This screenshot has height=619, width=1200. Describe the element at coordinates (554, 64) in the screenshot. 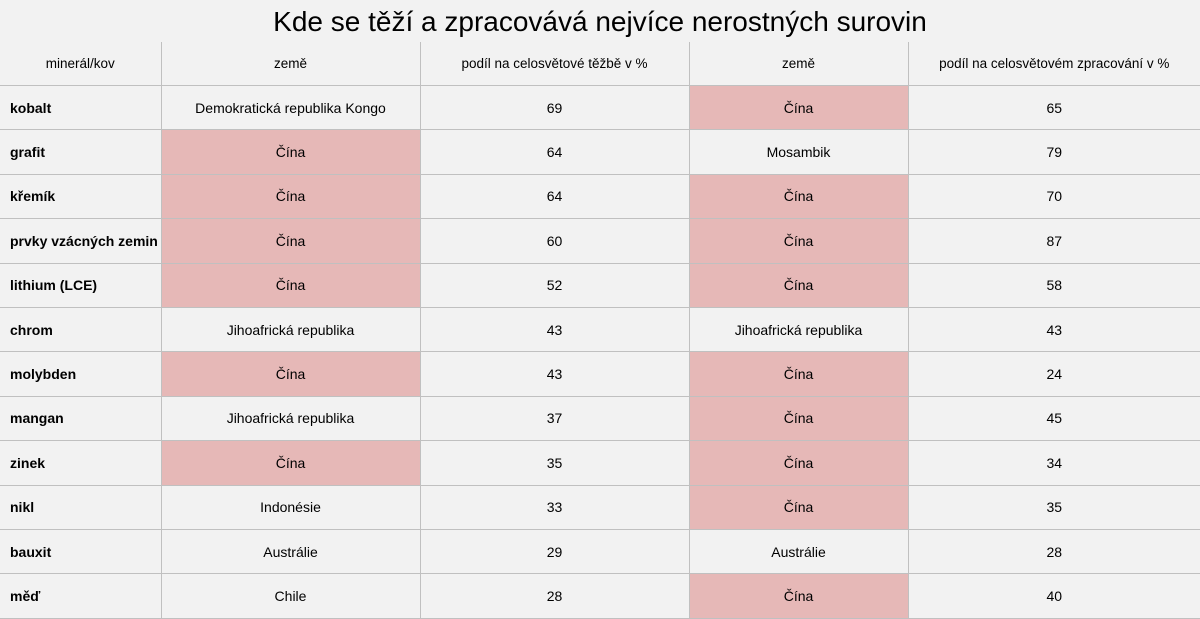

I see `header-cell: podíl na celosvětové těžbě v %` at that location.